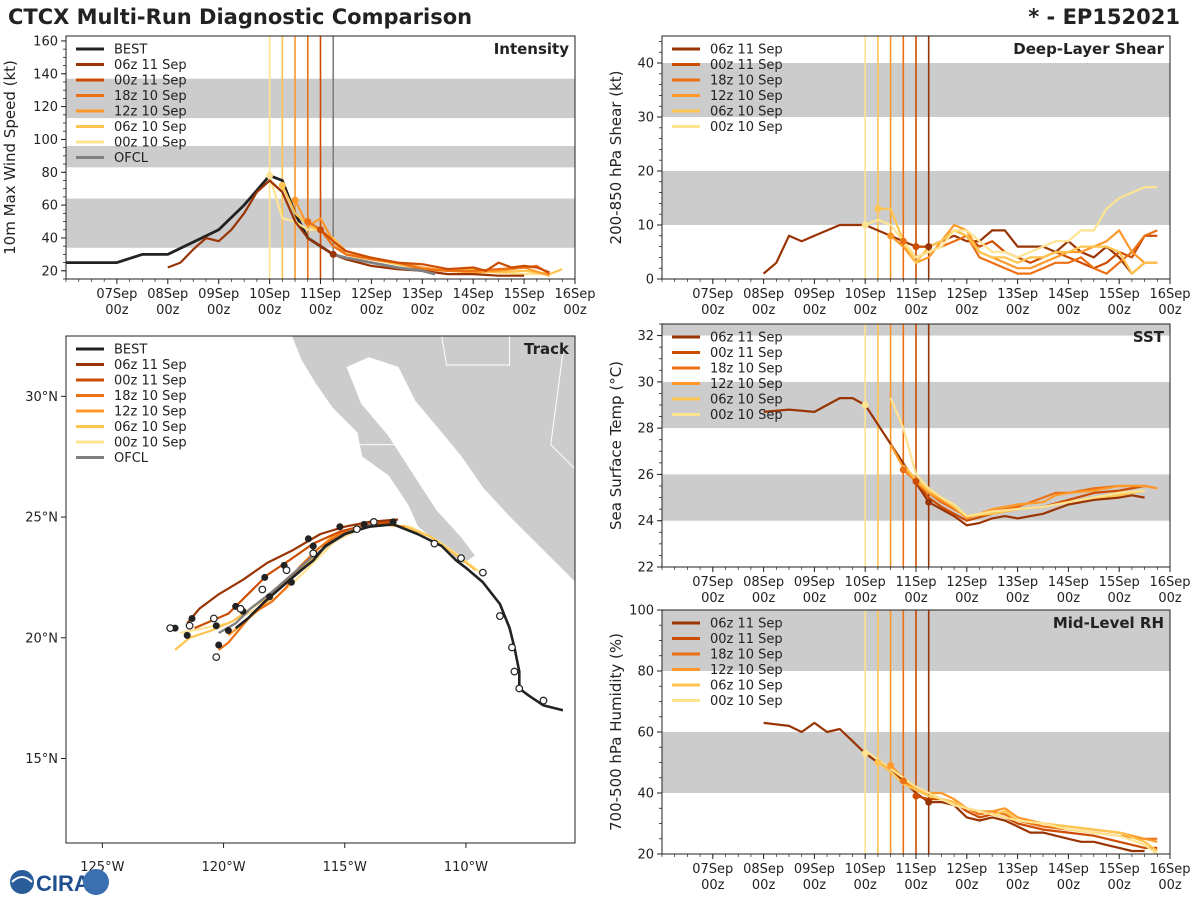 This screenshot has width=1200, height=900. What do you see at coordinates (1119, 869) in the screenshot?
I see `x-tick-label-date: 15Sep` at bounding box center [1119, 869].